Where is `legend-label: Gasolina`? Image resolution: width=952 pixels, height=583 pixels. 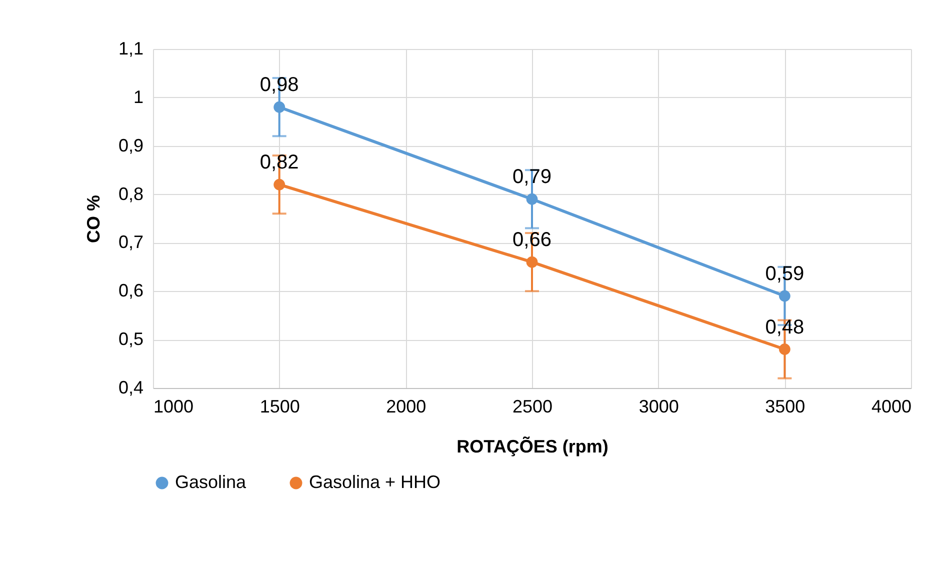
legend-label: Gasolina is located at coordinates (211, 482).